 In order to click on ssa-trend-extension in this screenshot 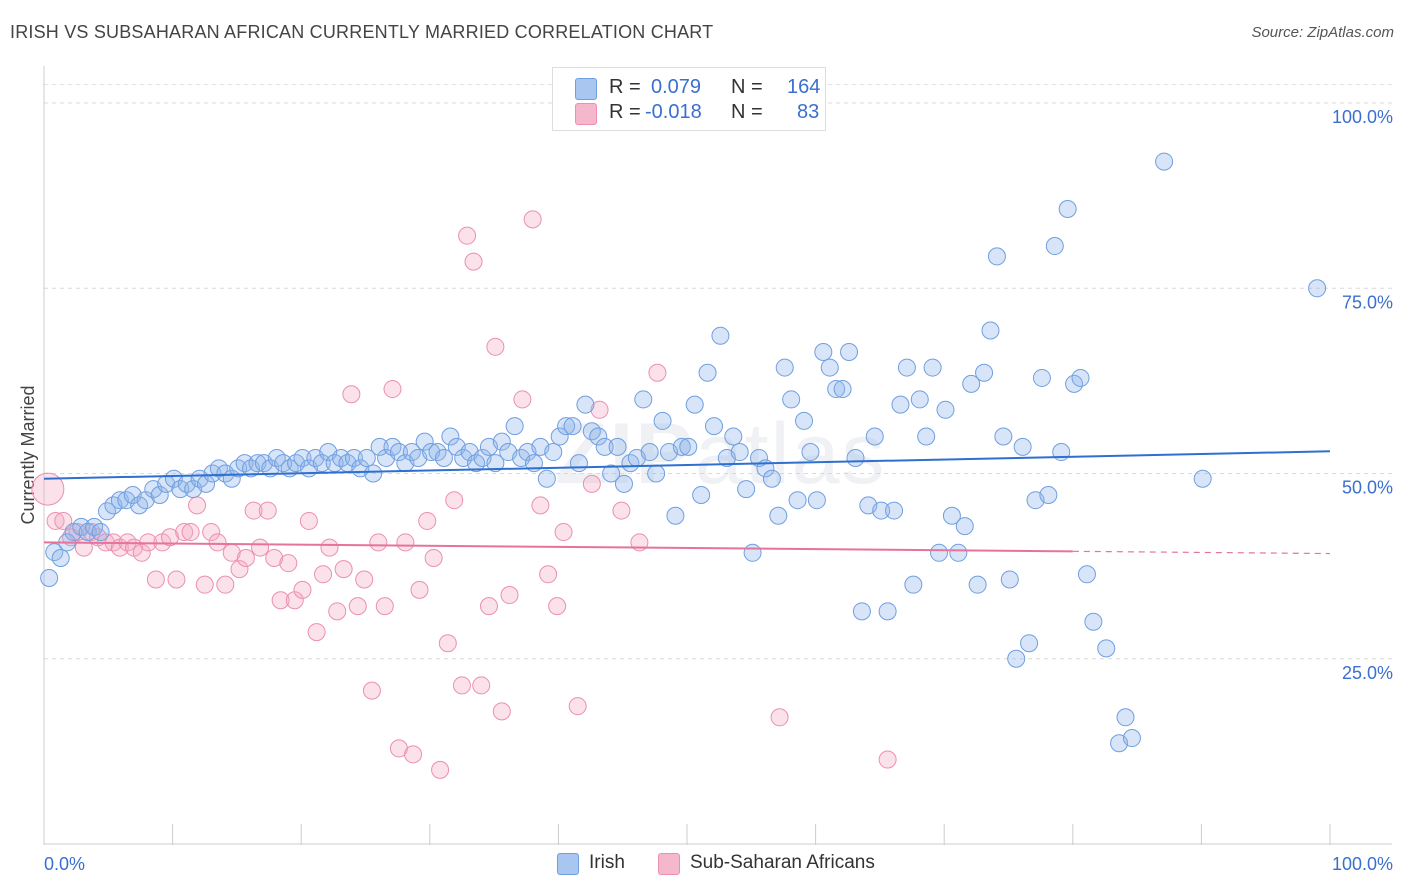, I will do `click(1201, 552)`.